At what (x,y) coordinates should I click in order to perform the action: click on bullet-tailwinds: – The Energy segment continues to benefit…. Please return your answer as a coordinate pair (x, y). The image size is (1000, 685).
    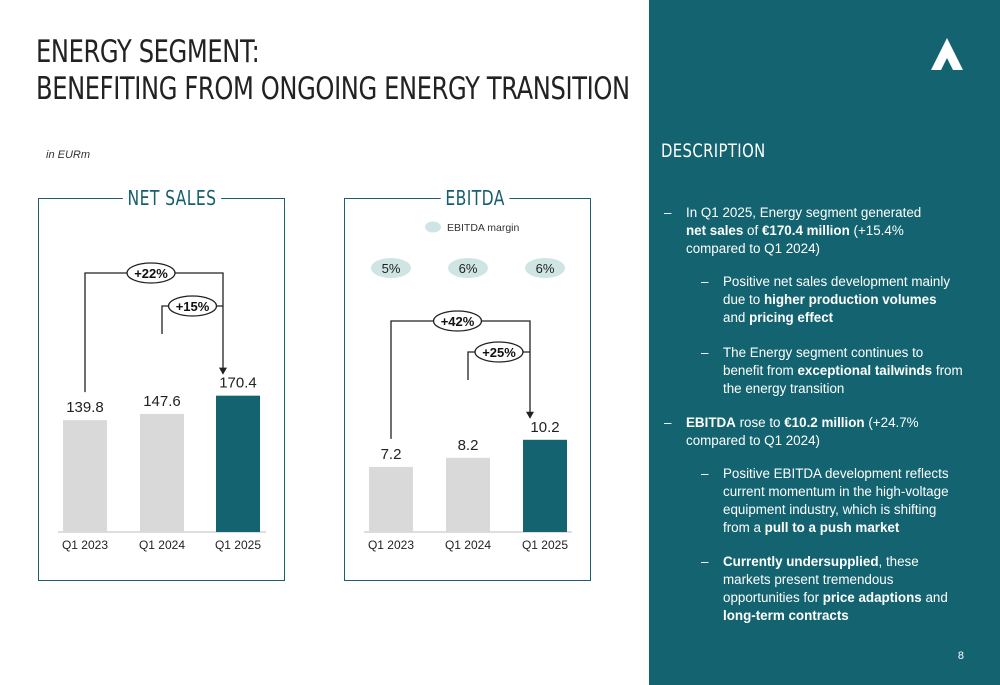
    Looking at the image, I should click on (832, 370).